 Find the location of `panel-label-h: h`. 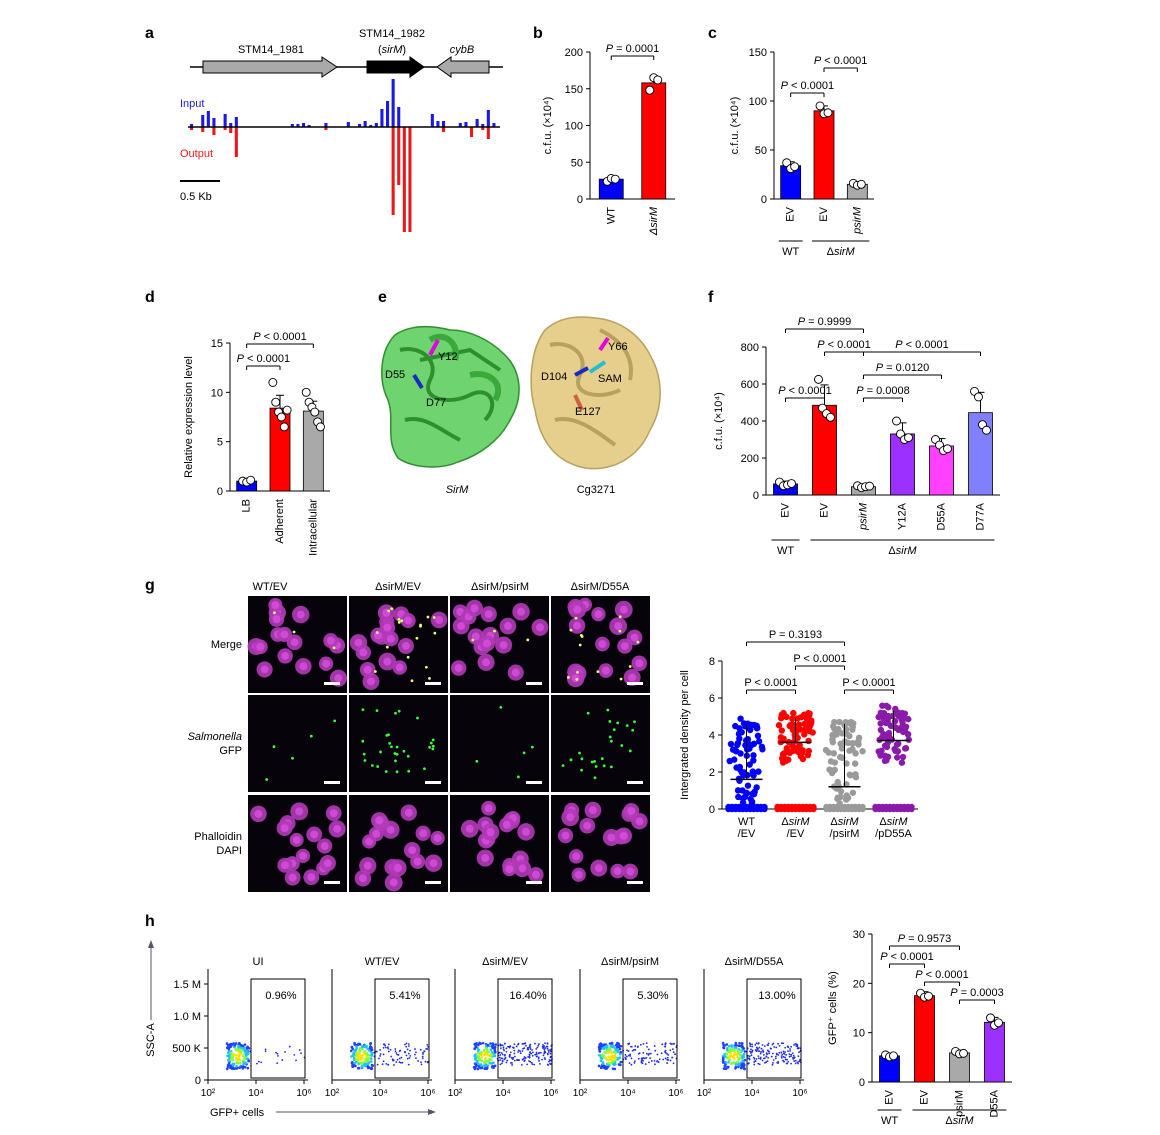

panel-label-h: h is located at coordinates (150, 921).